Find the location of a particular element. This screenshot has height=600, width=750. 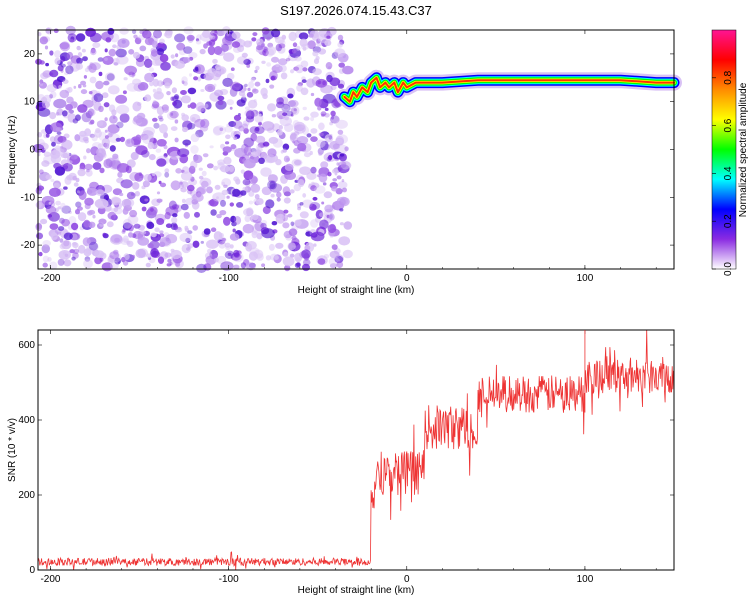

colorbar-ticks: 0.0 0.2 0.4 0.6 0.8 is located at coordinates (723, 173).